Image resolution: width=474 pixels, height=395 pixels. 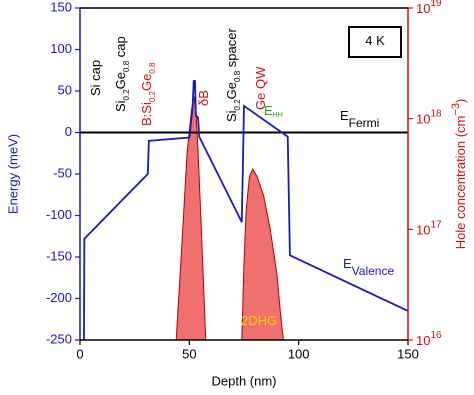 I want to click on x-tick-label: 0, so click(x=79, y=353).